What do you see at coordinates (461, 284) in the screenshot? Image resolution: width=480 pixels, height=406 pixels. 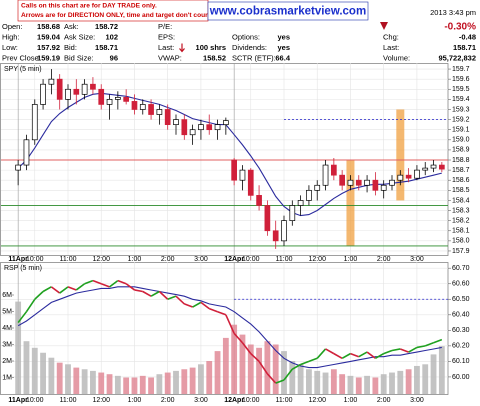 I see `y-tick-label: 60.60` at bounding box center [461, 284].